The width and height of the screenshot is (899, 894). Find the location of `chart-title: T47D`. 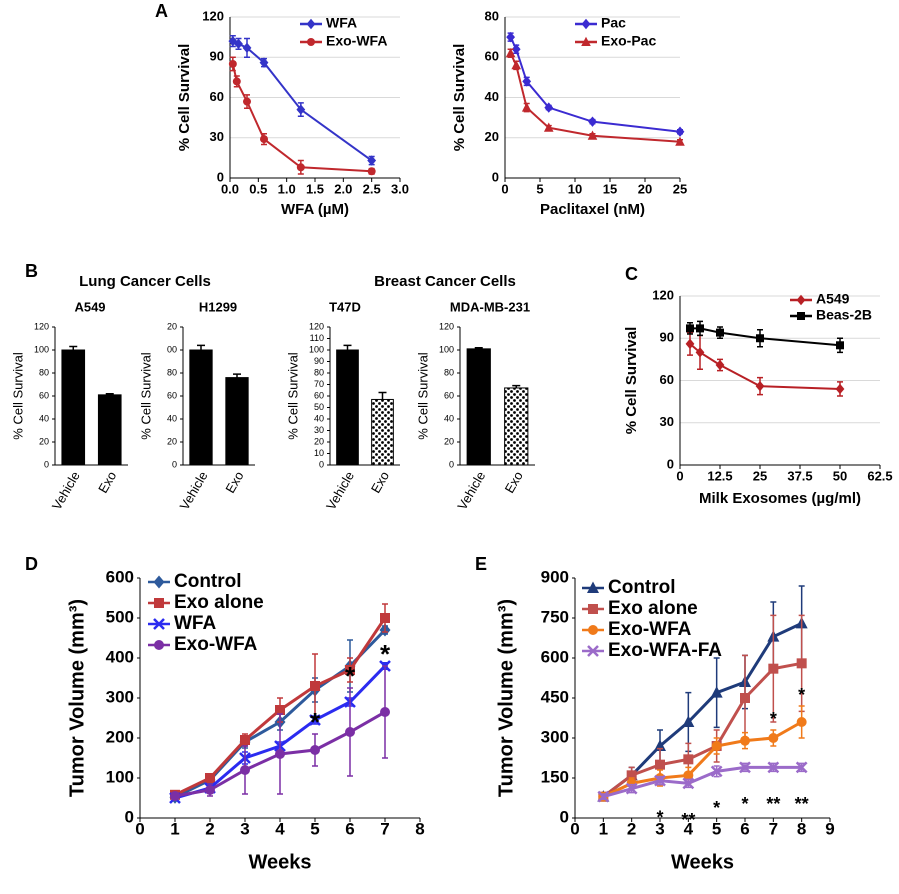

chart-title: T47D is located at coordinates (345, 306).